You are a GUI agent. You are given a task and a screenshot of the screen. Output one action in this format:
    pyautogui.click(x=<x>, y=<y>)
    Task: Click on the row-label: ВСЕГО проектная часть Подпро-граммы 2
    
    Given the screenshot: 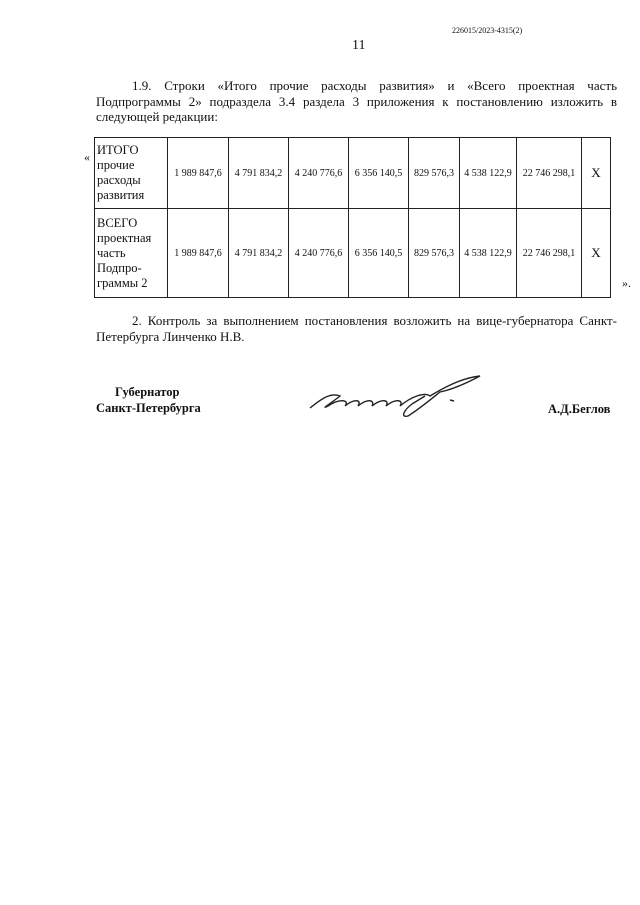 What is the action you would take?
    pyautogui.click(x=131, y=253)
    